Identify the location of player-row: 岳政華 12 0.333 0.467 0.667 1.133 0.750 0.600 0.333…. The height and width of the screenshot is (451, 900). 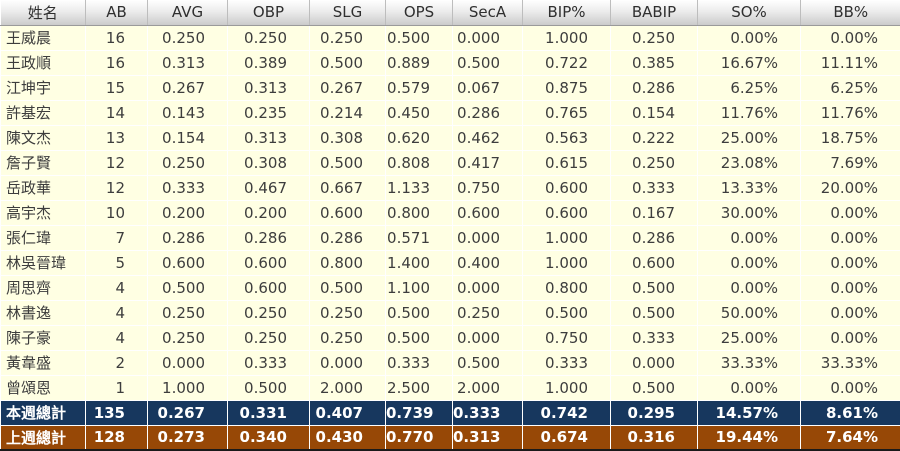
(450, 187).